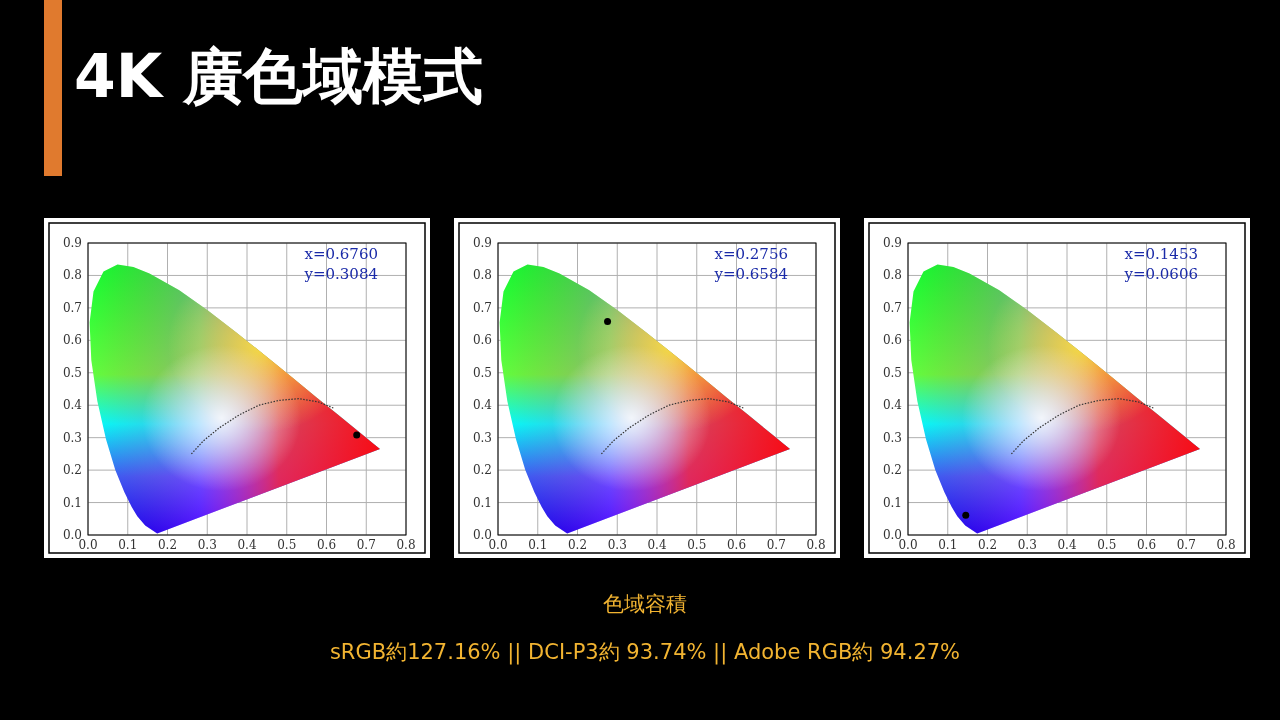  What do you see at coordinates (645, 652) in the screenshot?
I see `text: sRGB約127.16% || DCI-P3約 93.74% || Adobe RGB約 94.27%` at bounding box center [645, 652].